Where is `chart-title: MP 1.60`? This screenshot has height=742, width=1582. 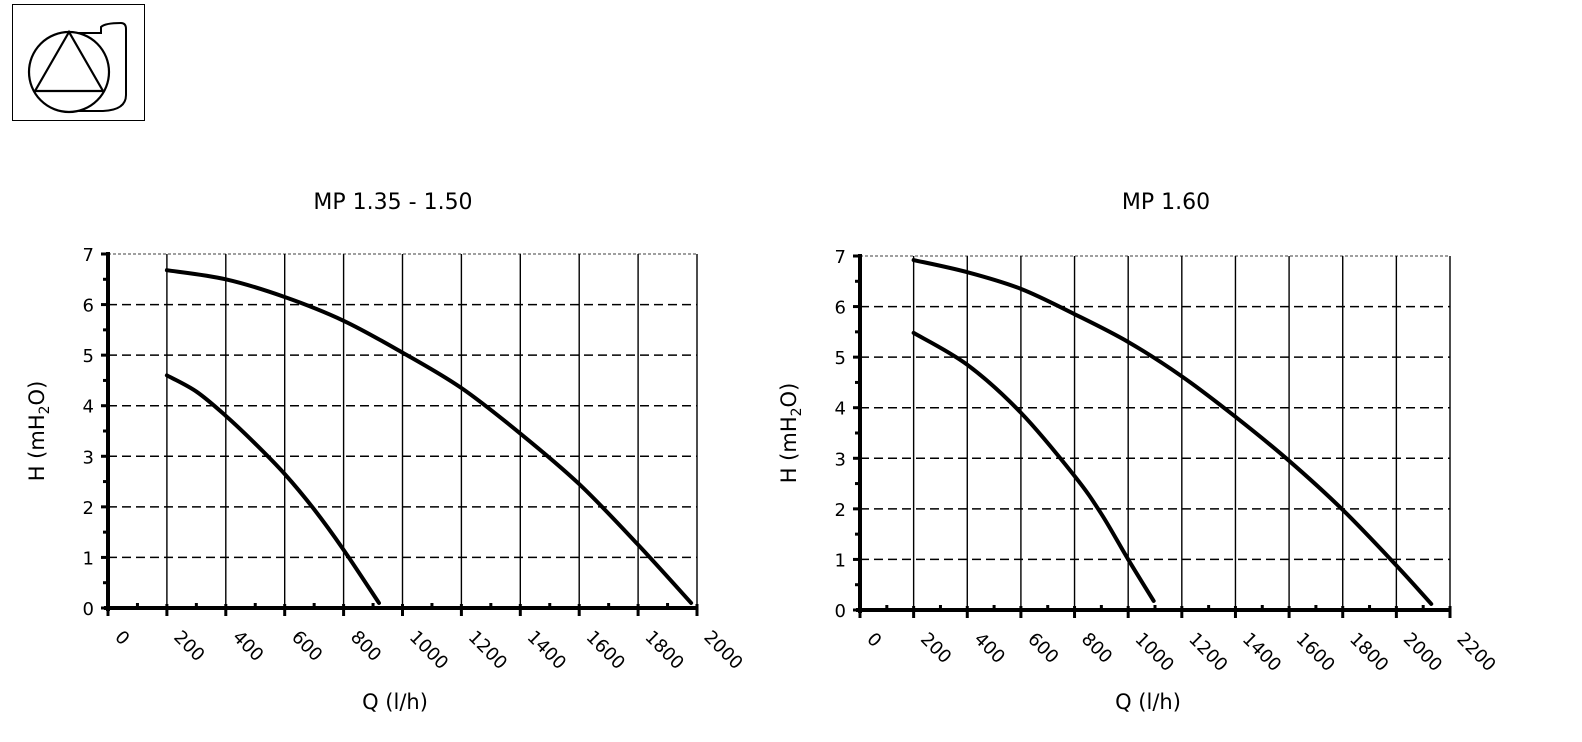 chart-title: MP 1.60 is located at coordinates (1166, 202).